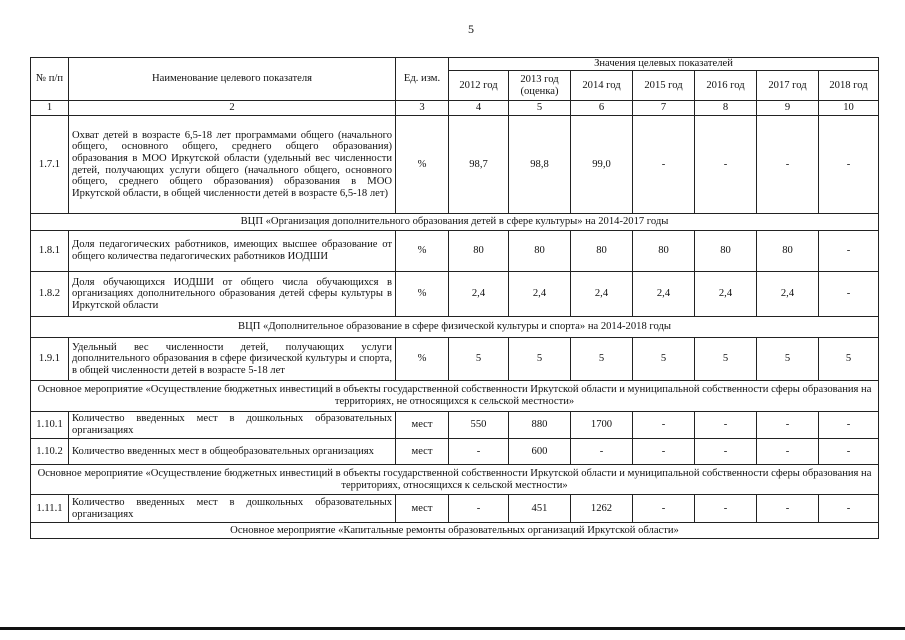  I want to click on column-number: 8, so click(725, 108).